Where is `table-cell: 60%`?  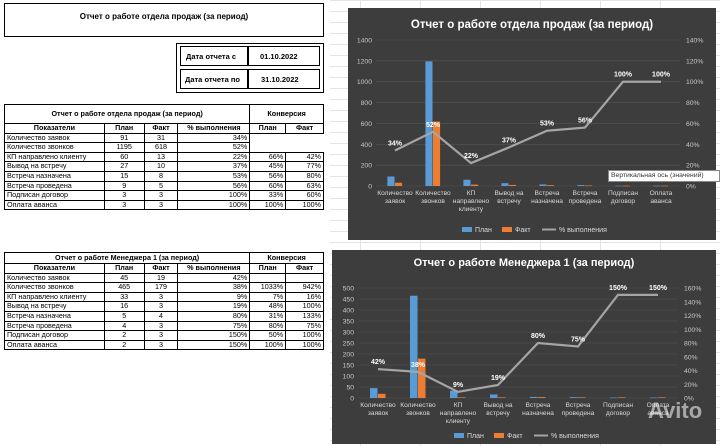
table-cell: 60% is located at coordinates (304, 195).